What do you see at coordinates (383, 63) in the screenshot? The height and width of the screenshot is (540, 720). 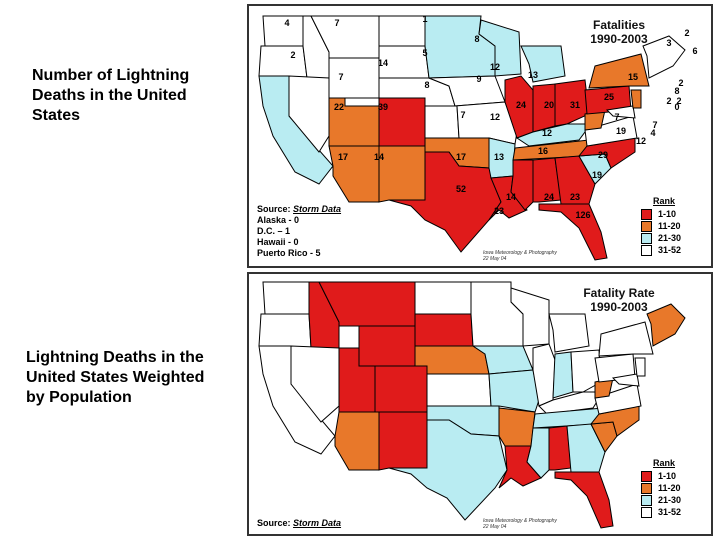 I see `fatality-count-label: 14` at bounding box center [383, 63].